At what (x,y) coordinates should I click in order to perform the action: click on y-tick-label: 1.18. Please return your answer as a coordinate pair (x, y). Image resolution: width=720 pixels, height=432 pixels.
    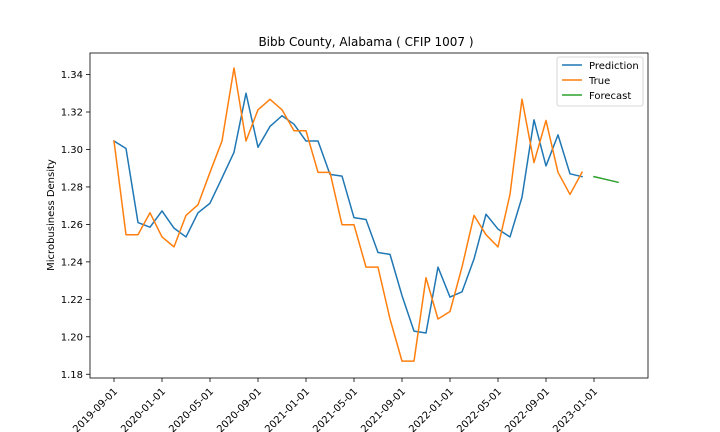
    Looking at the image, I should click on (72, 375).